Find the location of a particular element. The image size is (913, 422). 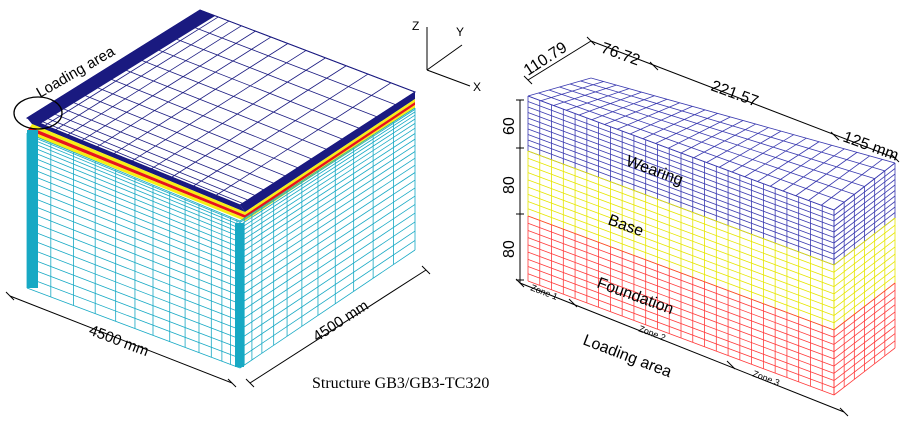

dimension-left-label: 4500 mm is located at coordinates (119, 341).